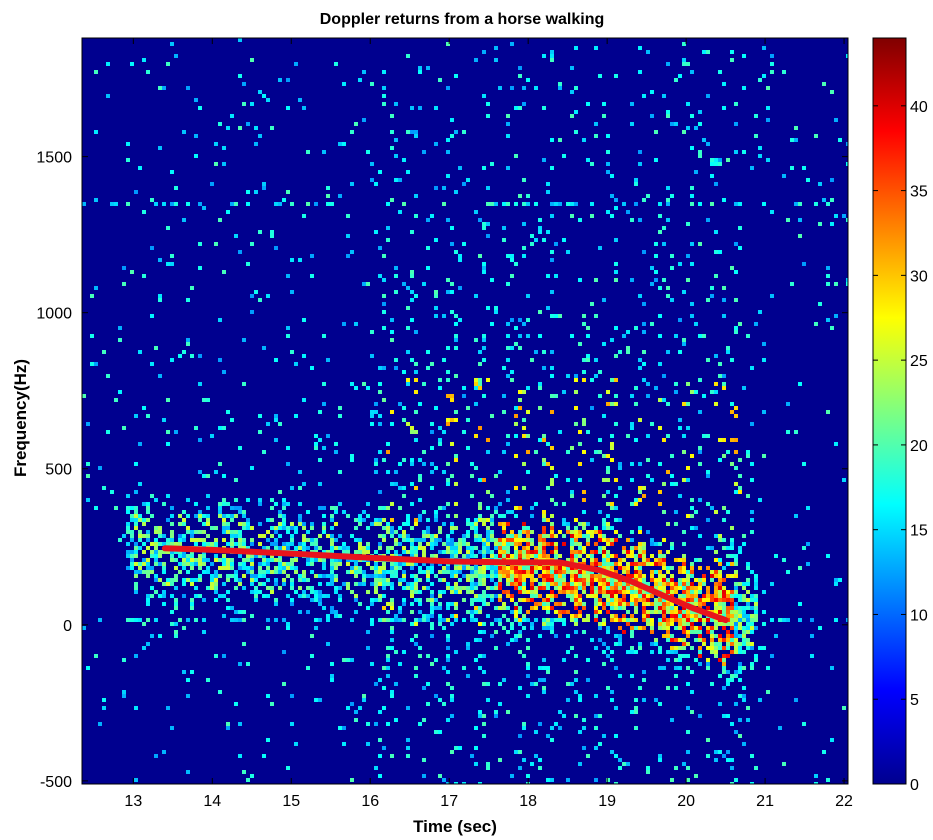 This screenshot has height=840, width=933. What do you see at coordinates (445, 584) in the screenshot?
I see `overlay-curve` at bounding box center [445, 584].